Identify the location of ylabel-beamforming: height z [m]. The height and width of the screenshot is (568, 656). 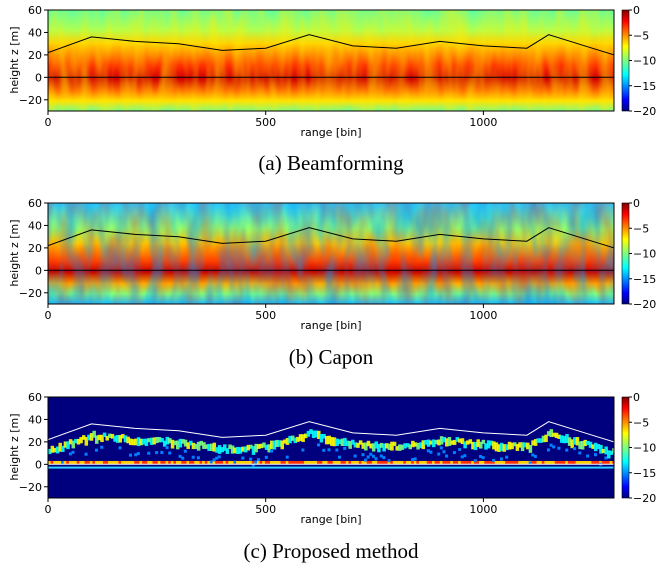
(14, 59).